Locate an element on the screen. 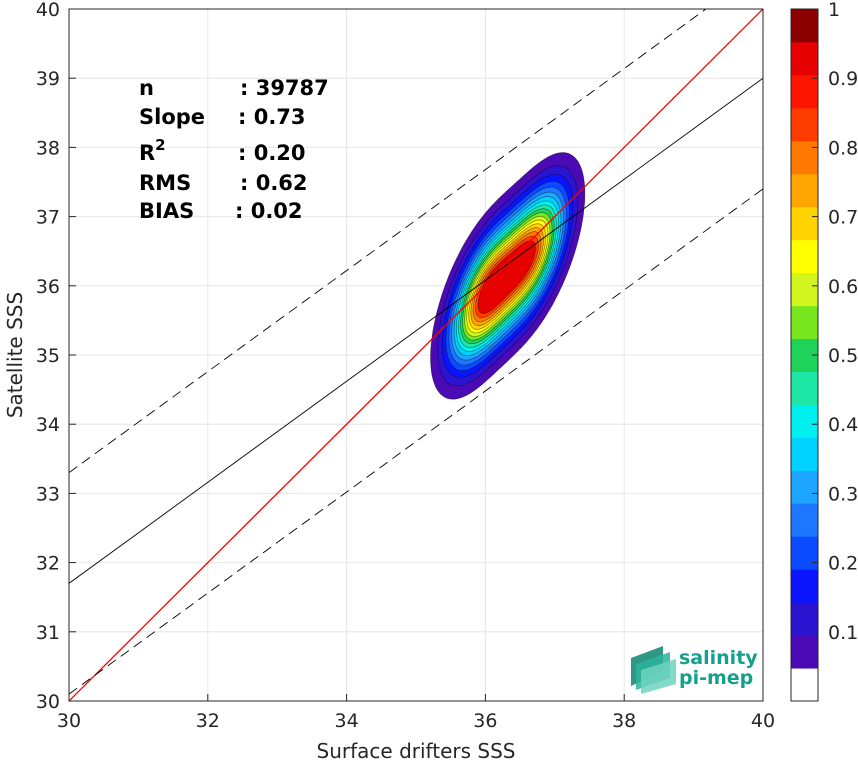 This screenshot has width=858, height=764. y-tick-label: 37 is located at coordinates (48, 218).